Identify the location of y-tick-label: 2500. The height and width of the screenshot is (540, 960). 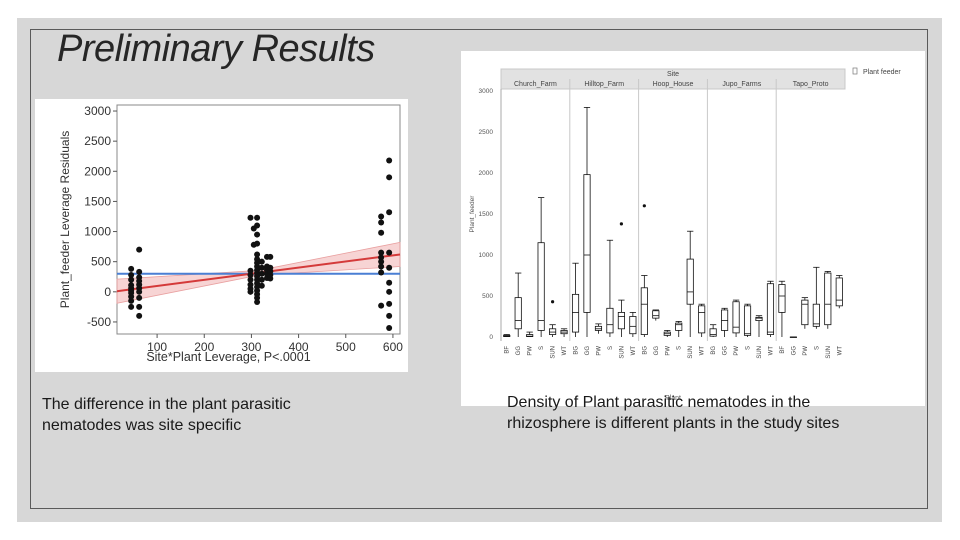
(486, 132).